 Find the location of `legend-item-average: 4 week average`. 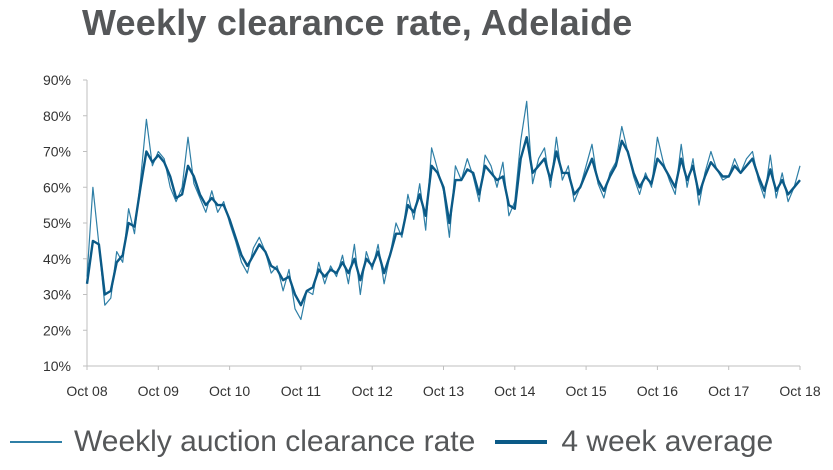

legend-item-average: 4 week average is located at coordinates (634, 442).